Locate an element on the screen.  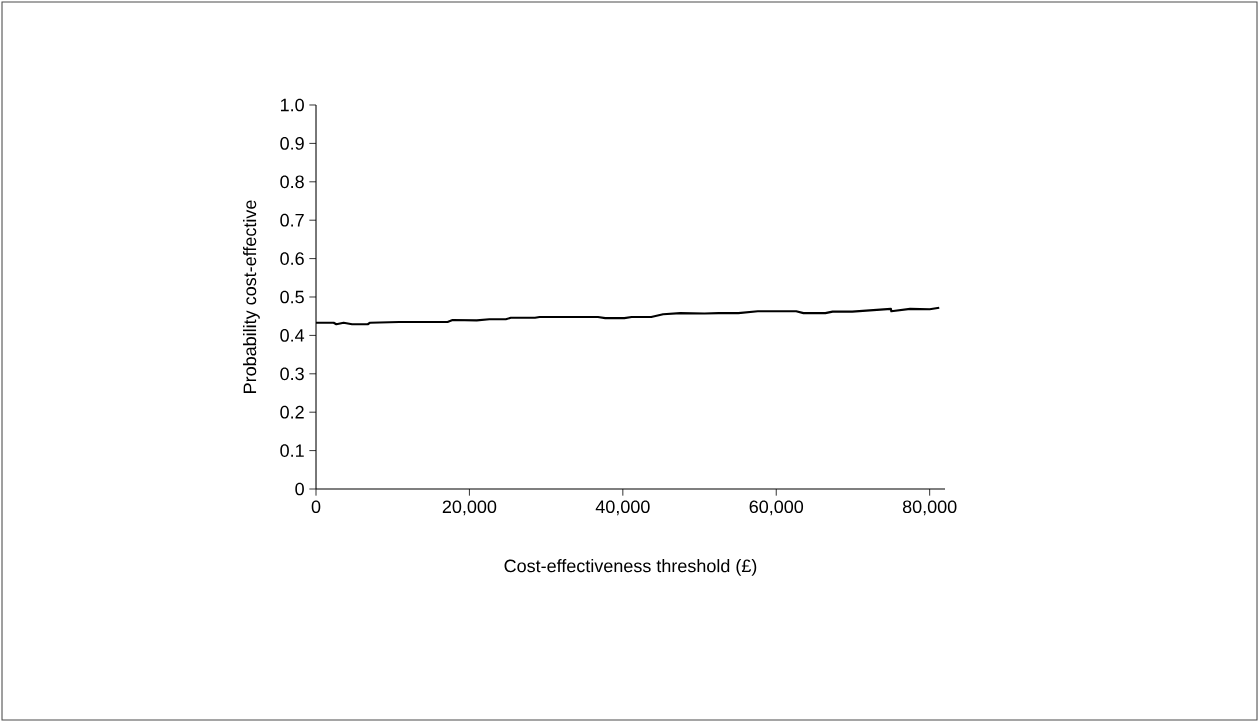
x-axis-title: Cost-effectiveness threshold (£) is located at coordinates (630, 567).